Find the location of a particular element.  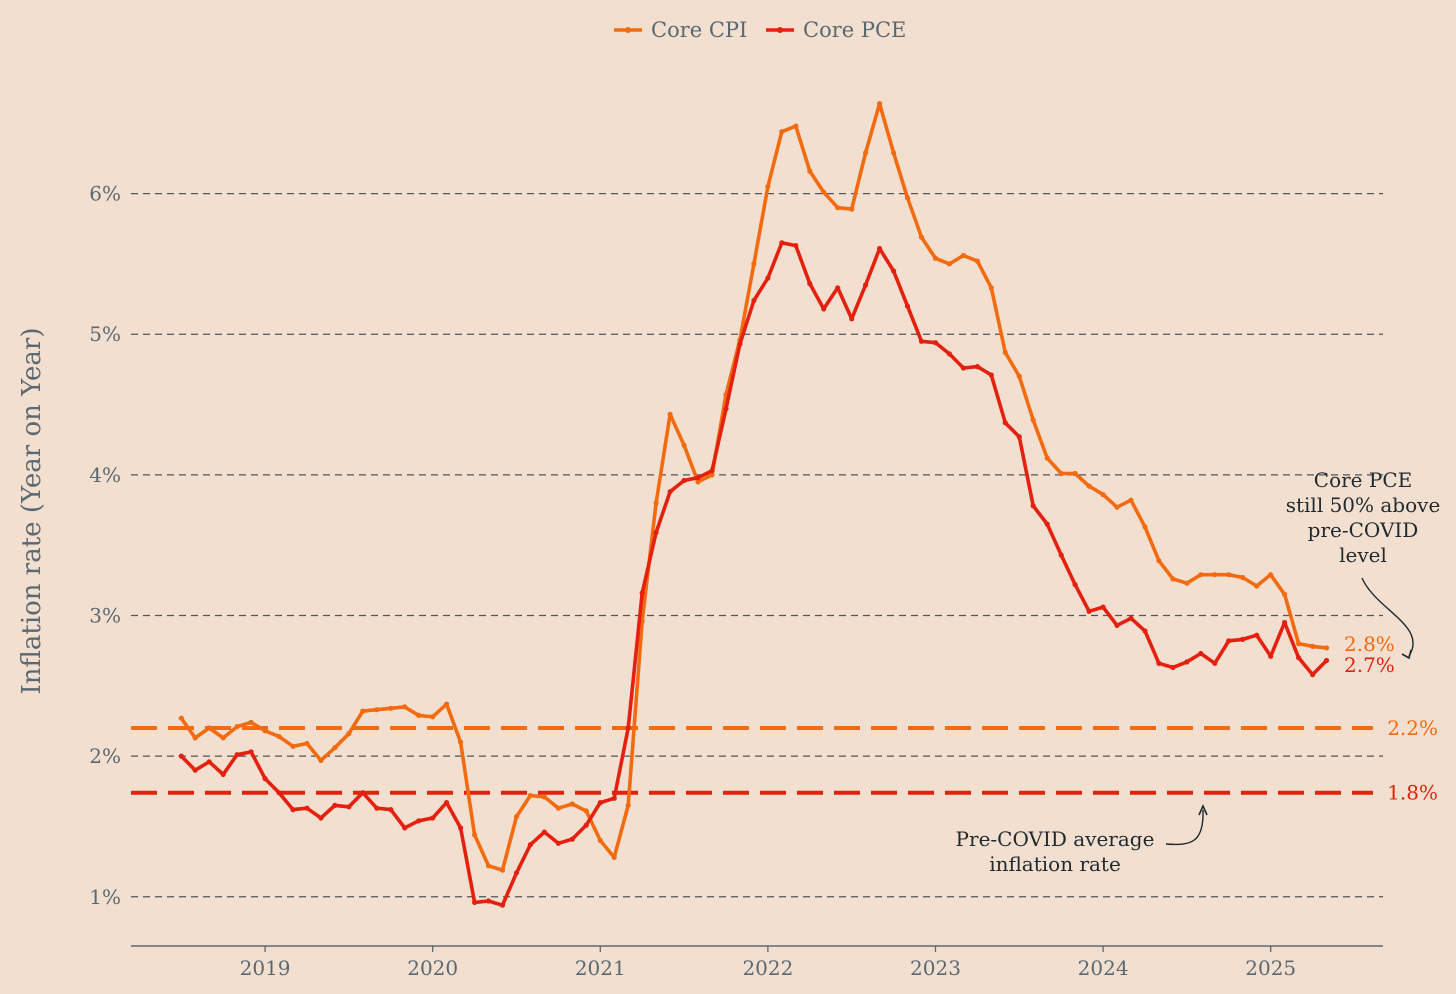

y-tick-label: 4% is located at coordinates (105, 475).